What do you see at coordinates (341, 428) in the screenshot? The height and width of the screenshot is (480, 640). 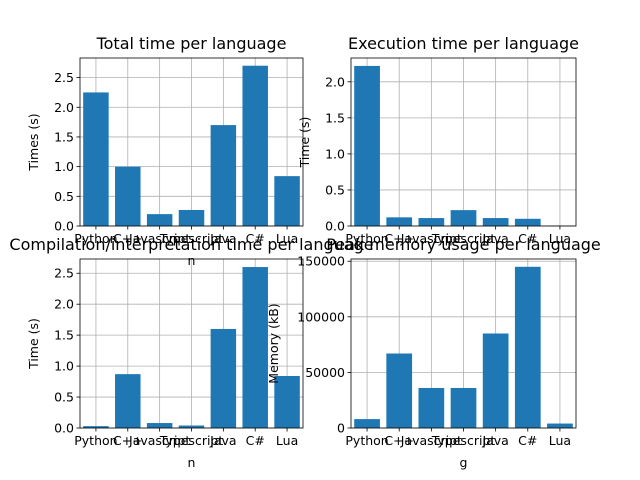 I see `y-tick-label: 0` at bounding box center [341, 428].